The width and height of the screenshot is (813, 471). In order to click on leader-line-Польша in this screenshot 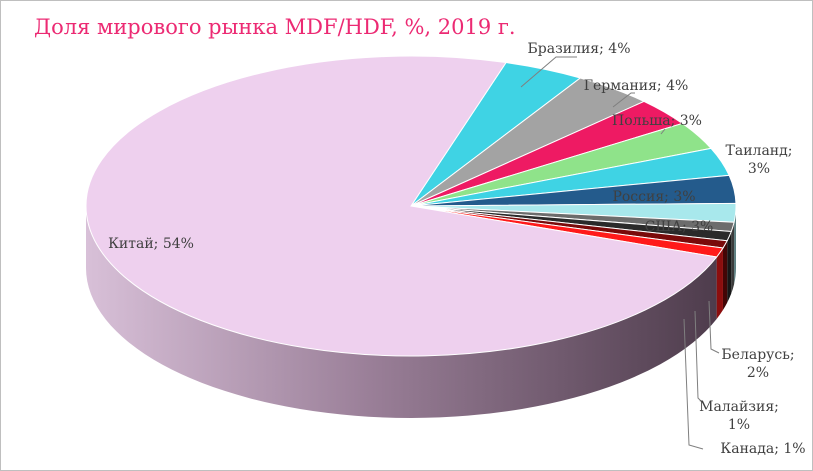, I will do `click(663, 131)`.